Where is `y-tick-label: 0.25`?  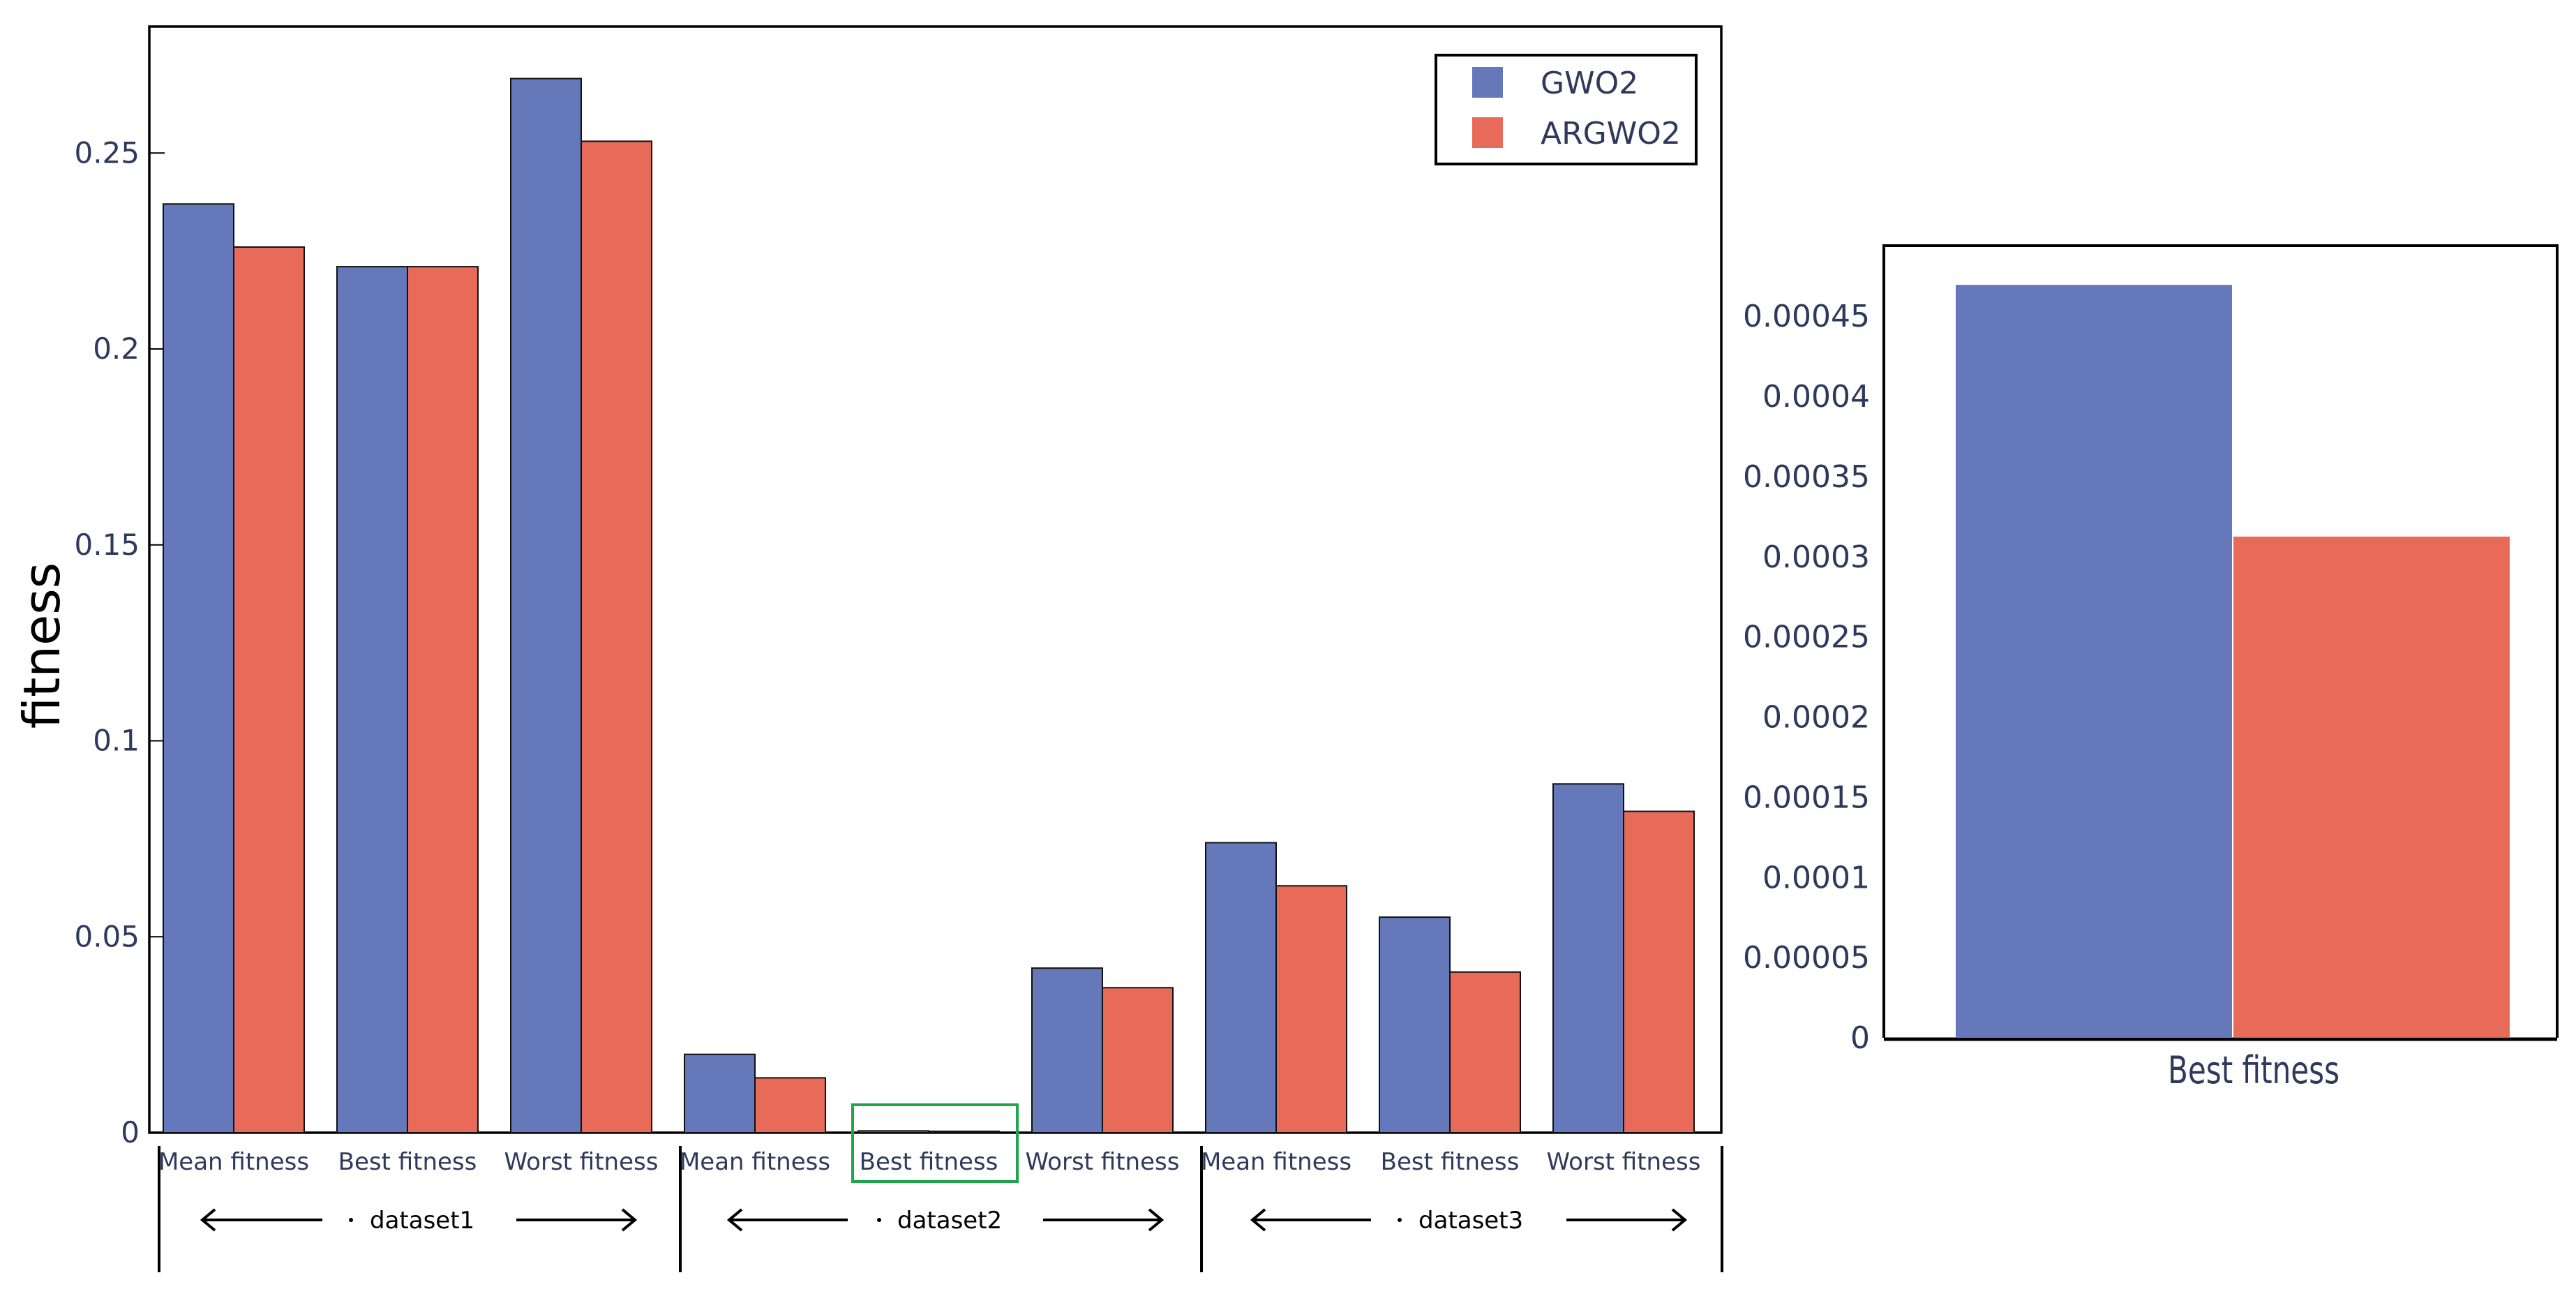 y-tick-label: 0.25 is located at coordinates (107, 153).